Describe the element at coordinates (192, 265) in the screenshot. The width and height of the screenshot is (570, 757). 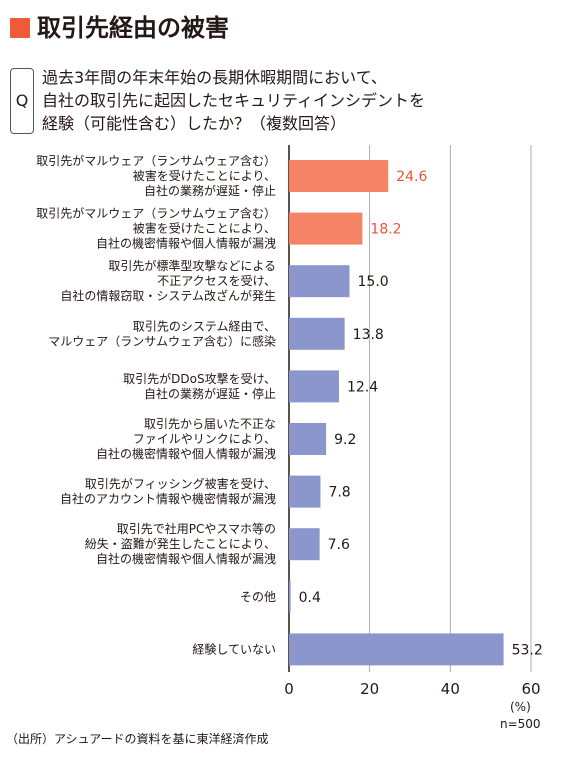
I see `category-label: 取引先が標準型攻撃などによる` at that location.